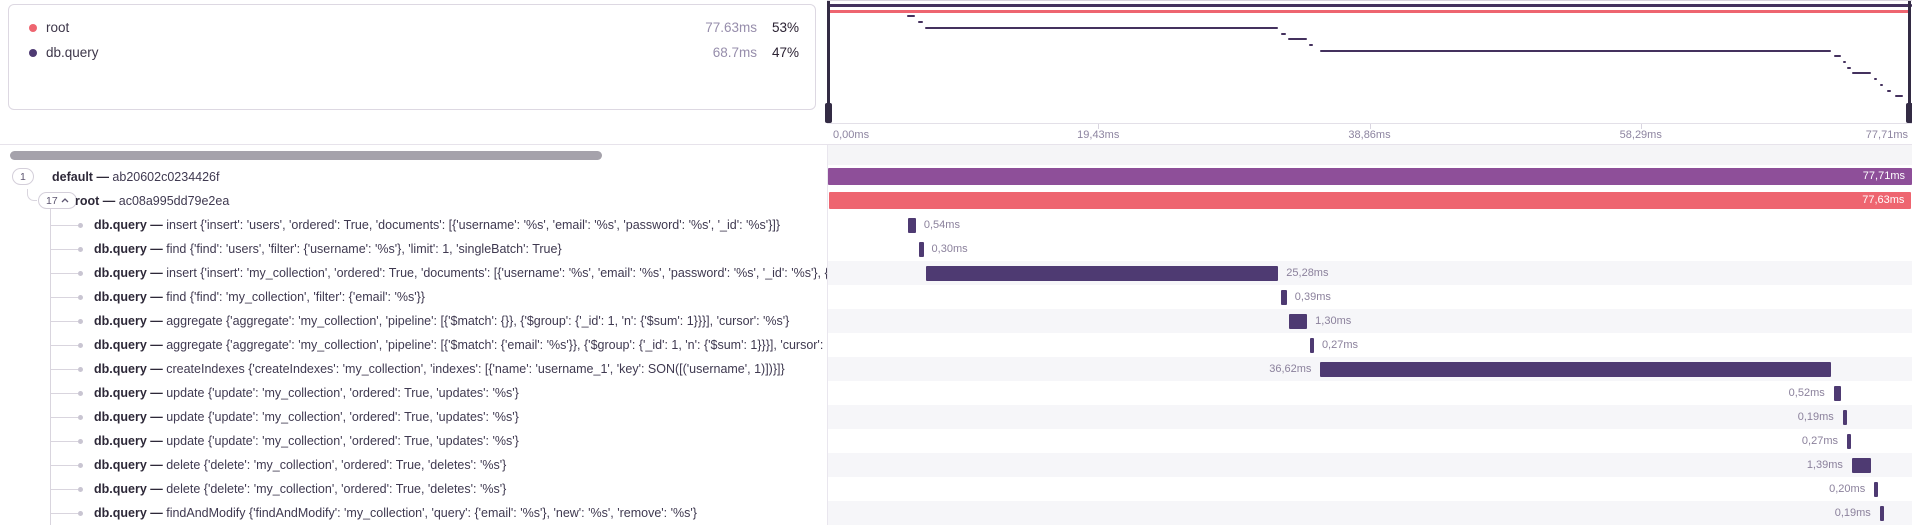 The image size is (1912, 530). What do you see at coordinates (828, 62) in the screenshot?
I see `minimap-left-handle` at bounding box center [828, 62].